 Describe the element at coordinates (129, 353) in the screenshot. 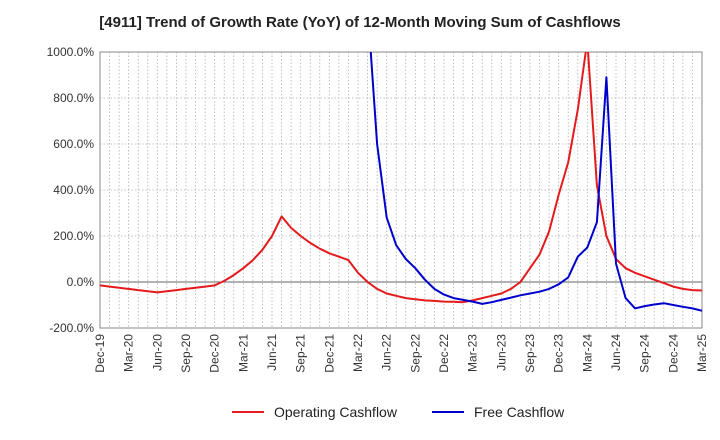

I see `x-tick-label: Mar-20` at that location.